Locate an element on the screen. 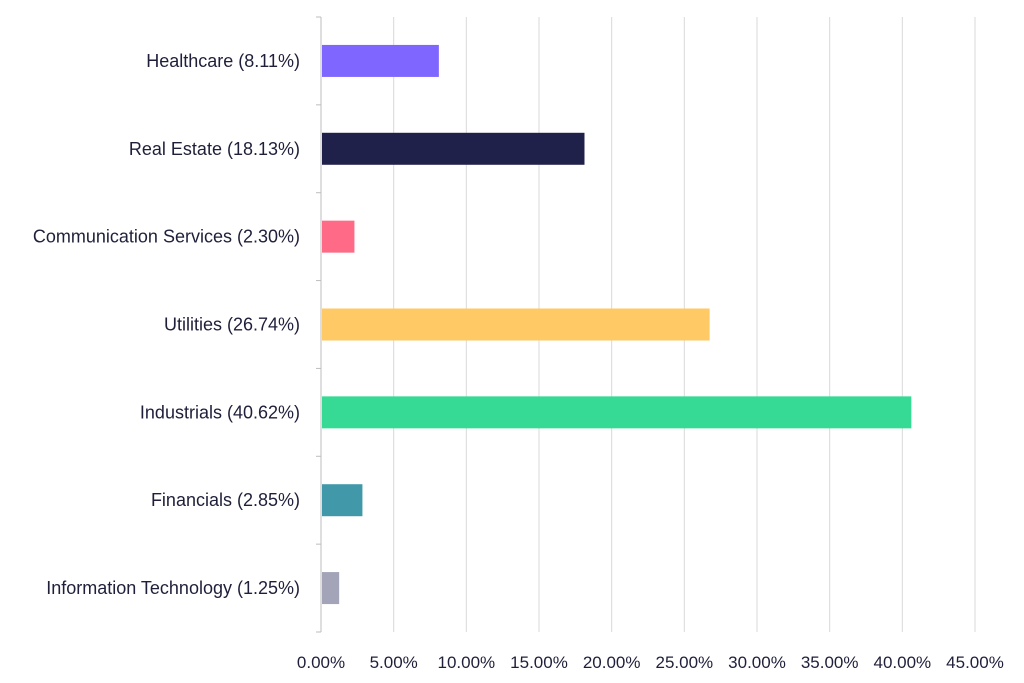  category-label: Financials (2.85%) is located at coordinates (225, 500).